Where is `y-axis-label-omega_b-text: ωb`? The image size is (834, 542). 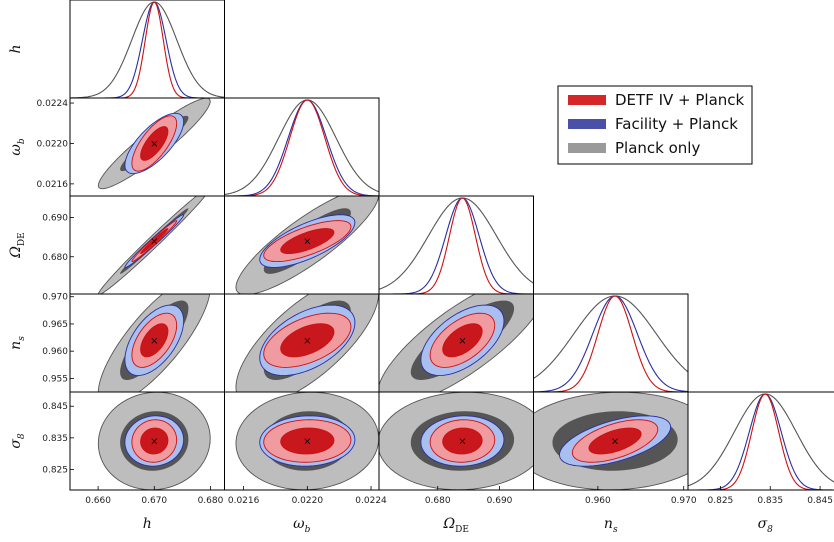
y-axis-label-omega_b-text: ωb is located at coordinates (17, 146).